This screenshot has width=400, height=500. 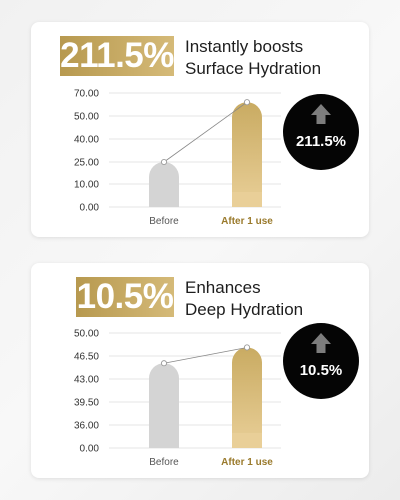 What do you see at coordinates (86, 140) in the screenshot?
I see `y-tick-label: 40.00` at bounding box center [86, 140].